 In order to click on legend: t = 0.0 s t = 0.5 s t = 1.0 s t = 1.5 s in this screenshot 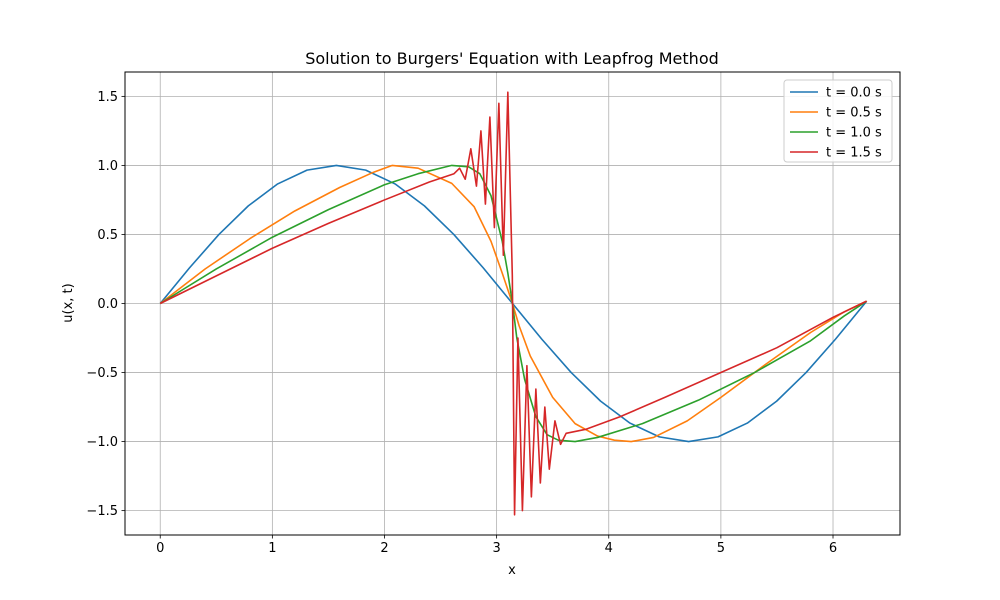, I will do `click(838, 121)`.